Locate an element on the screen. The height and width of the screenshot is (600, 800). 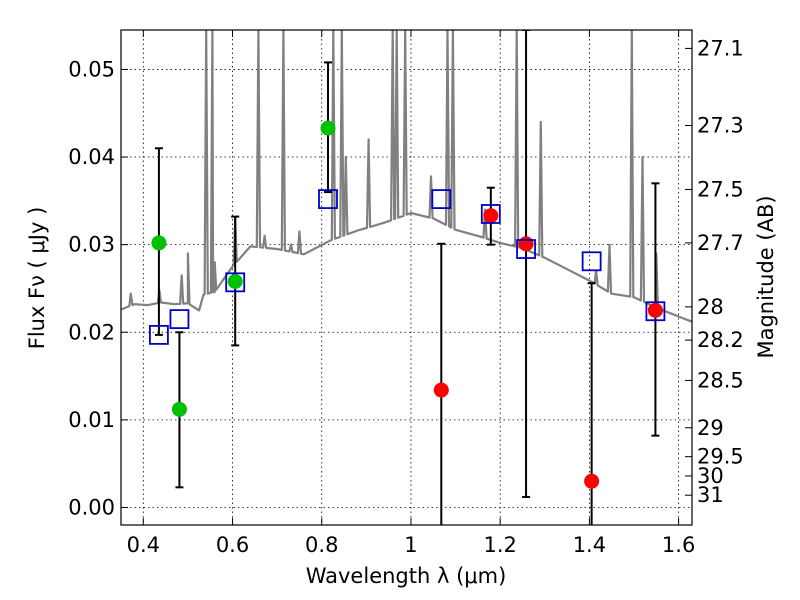
y2-tick-label: 27.3 is located at coordinates (720, 125).